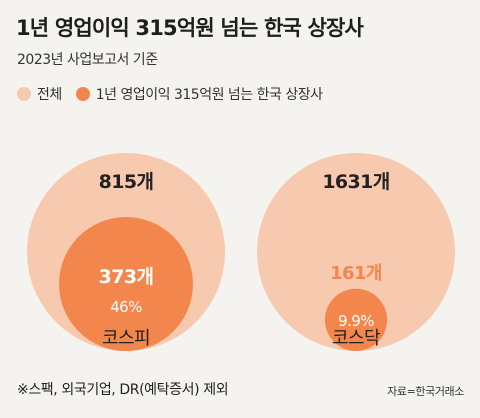  Describe the element at coordinates (24, 94) in the screenshot. I see `legend-swatch-total` at that location.